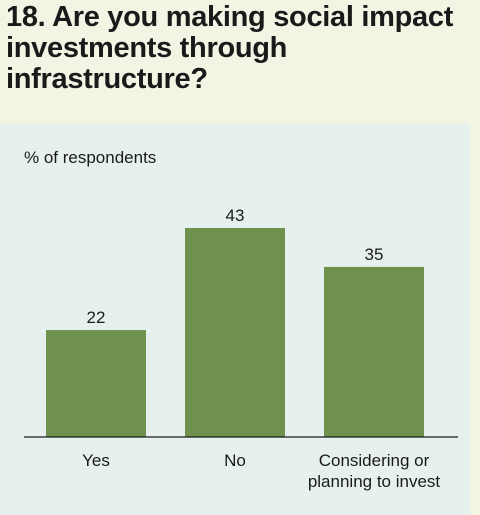 The image size is (480, 515). I want to click on value-label-0: 22, so click(96, 317).